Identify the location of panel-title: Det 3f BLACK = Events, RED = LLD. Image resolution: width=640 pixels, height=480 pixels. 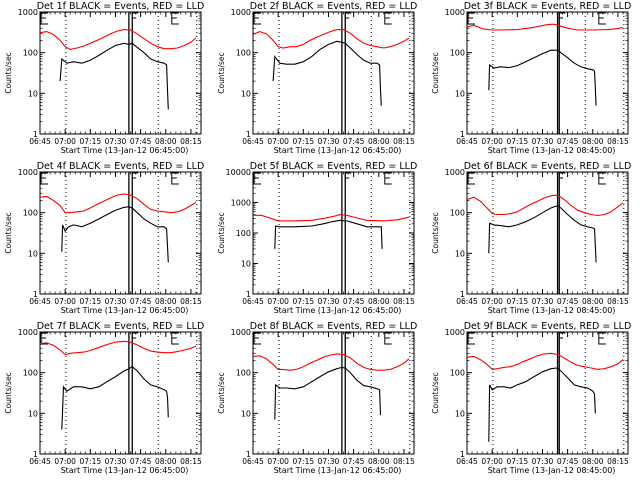
(548, 6).